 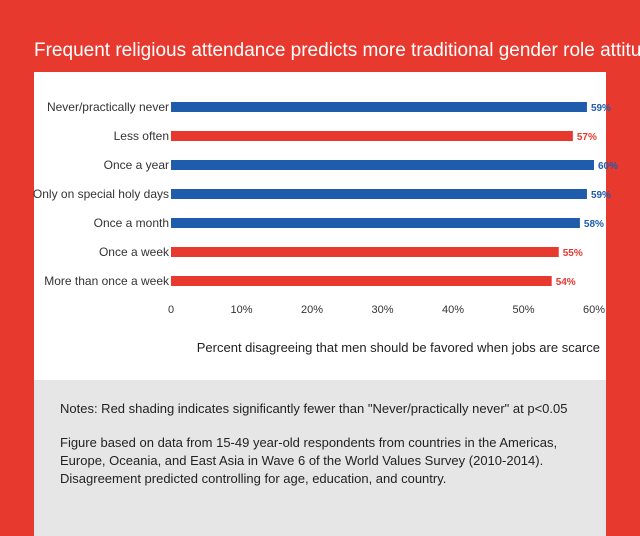 I want to click on x-tick-label: 60%, so click(x=594, y=310).